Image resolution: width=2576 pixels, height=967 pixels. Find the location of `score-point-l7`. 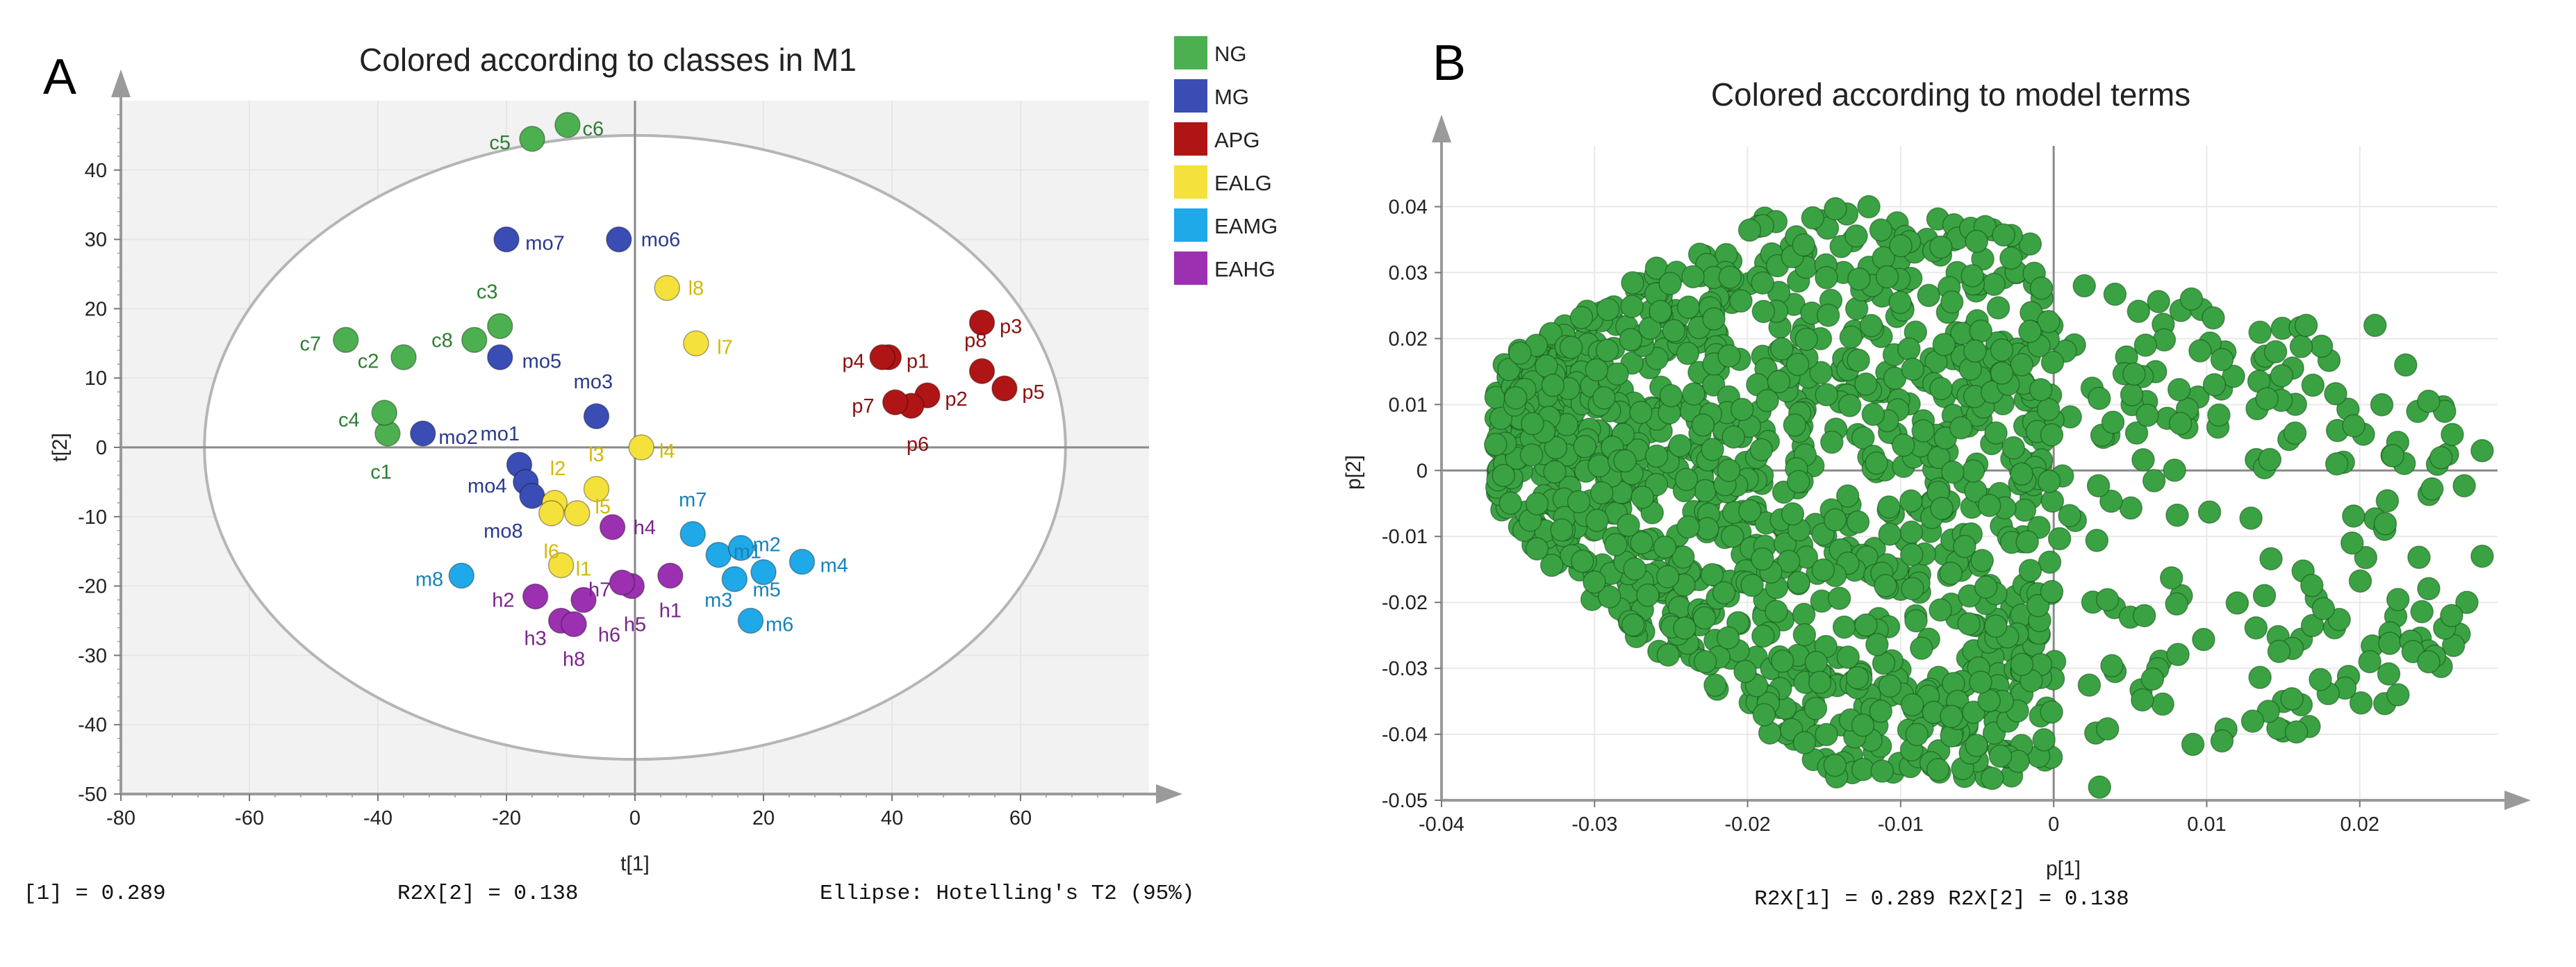

score-point-l7 is located at coordinates (696, 343).